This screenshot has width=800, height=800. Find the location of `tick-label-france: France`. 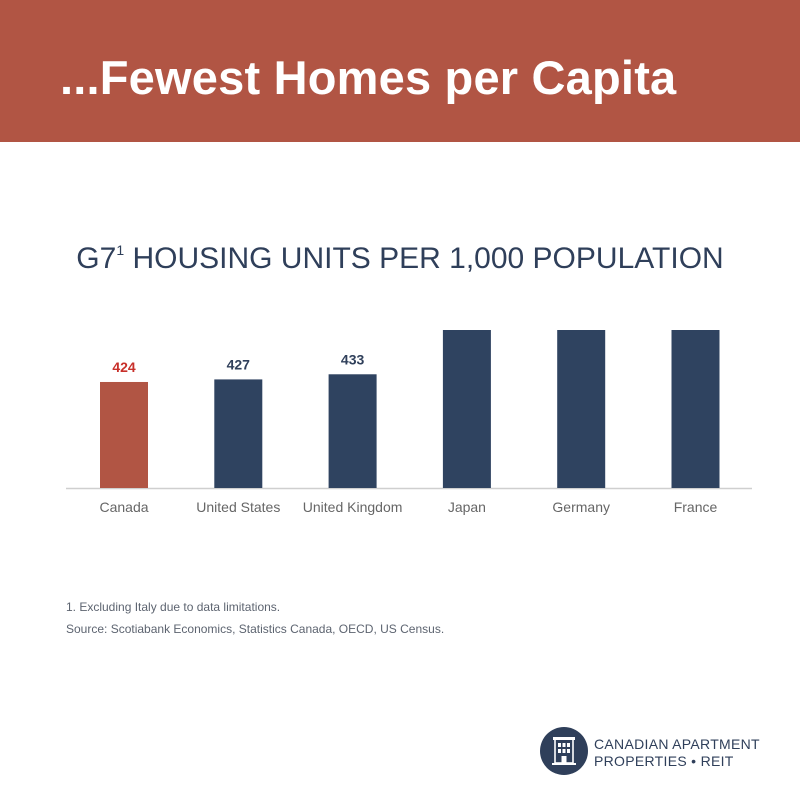

tick-label-france: France is located at coordinates (696, 507).